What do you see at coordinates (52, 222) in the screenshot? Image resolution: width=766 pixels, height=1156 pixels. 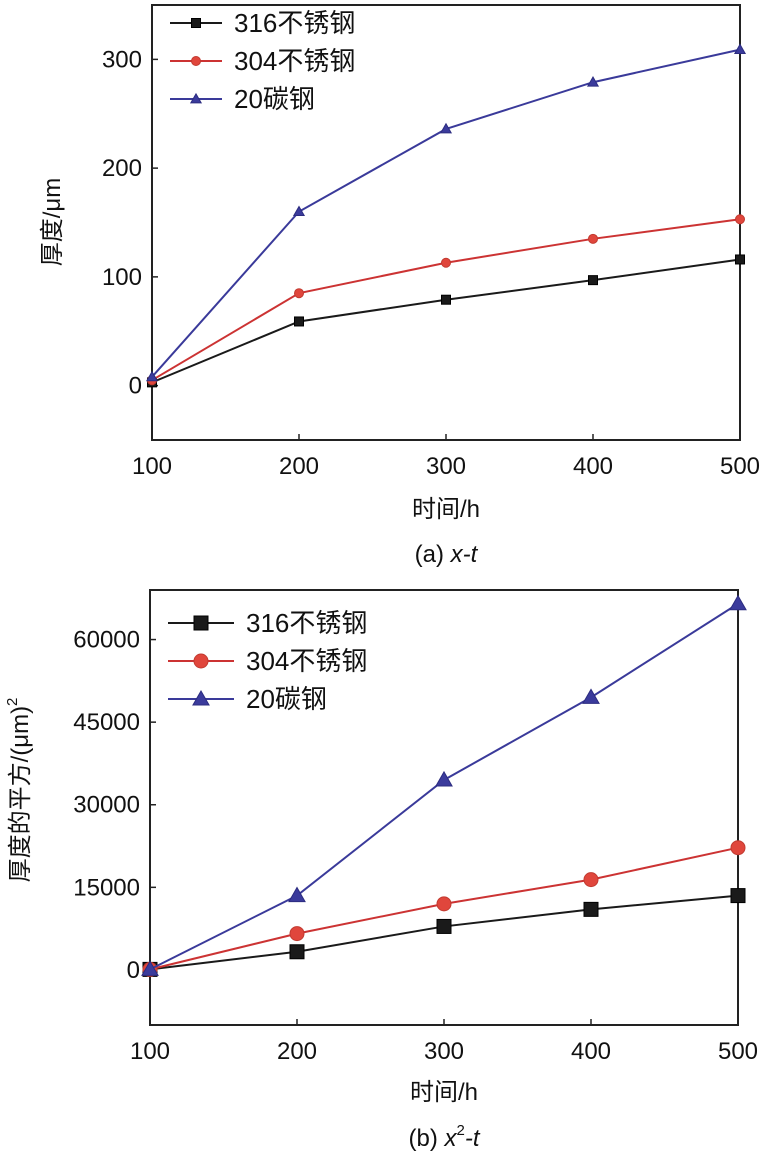 I see `chart-a-y-axis-label: 厚度/μm` at bounding box center [52, 222].